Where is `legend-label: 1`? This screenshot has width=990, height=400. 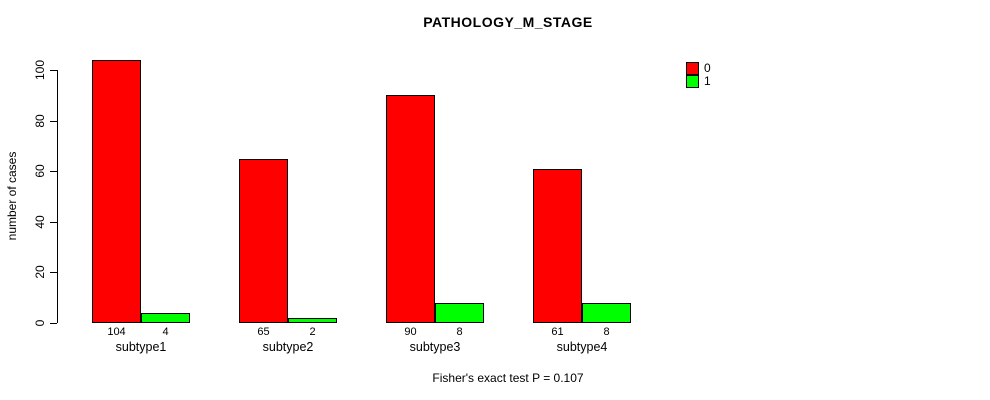 legend-label: 1 is located at coordinates (707, 81).